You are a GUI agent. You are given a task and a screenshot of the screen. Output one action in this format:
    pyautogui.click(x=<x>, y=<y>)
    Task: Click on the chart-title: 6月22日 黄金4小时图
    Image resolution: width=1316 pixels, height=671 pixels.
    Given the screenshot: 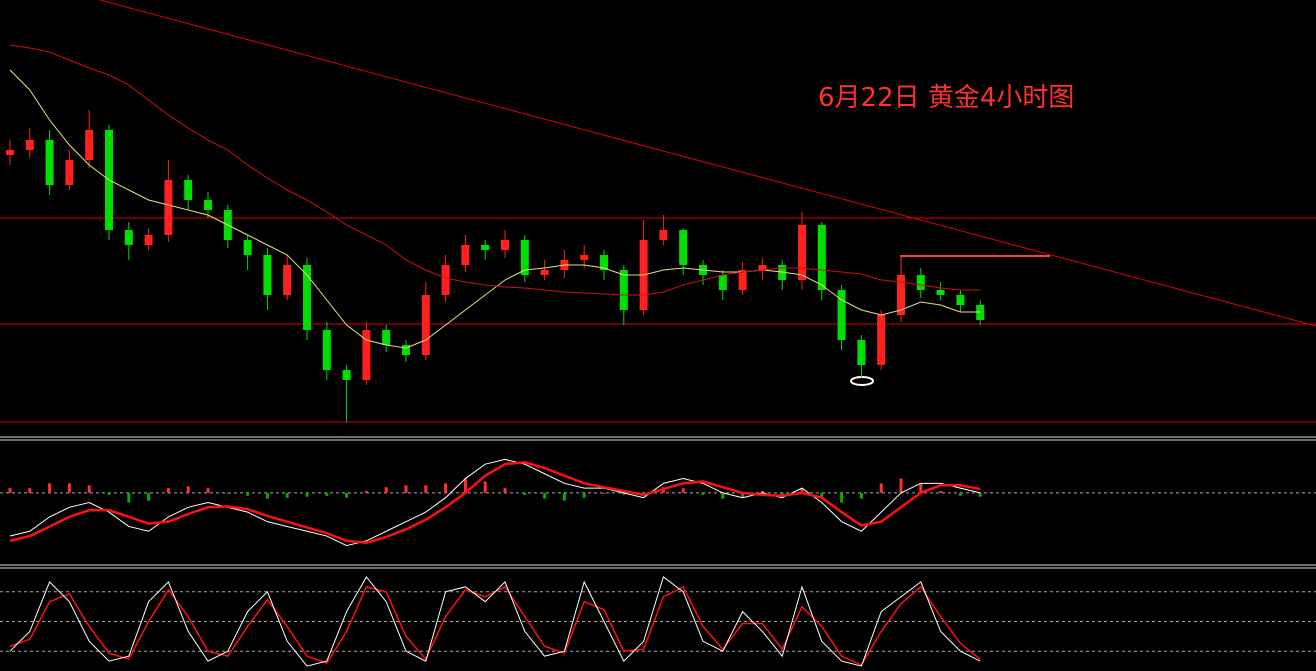 What is the action you would take?
    pyautogui.click(x=946, y=98)
    